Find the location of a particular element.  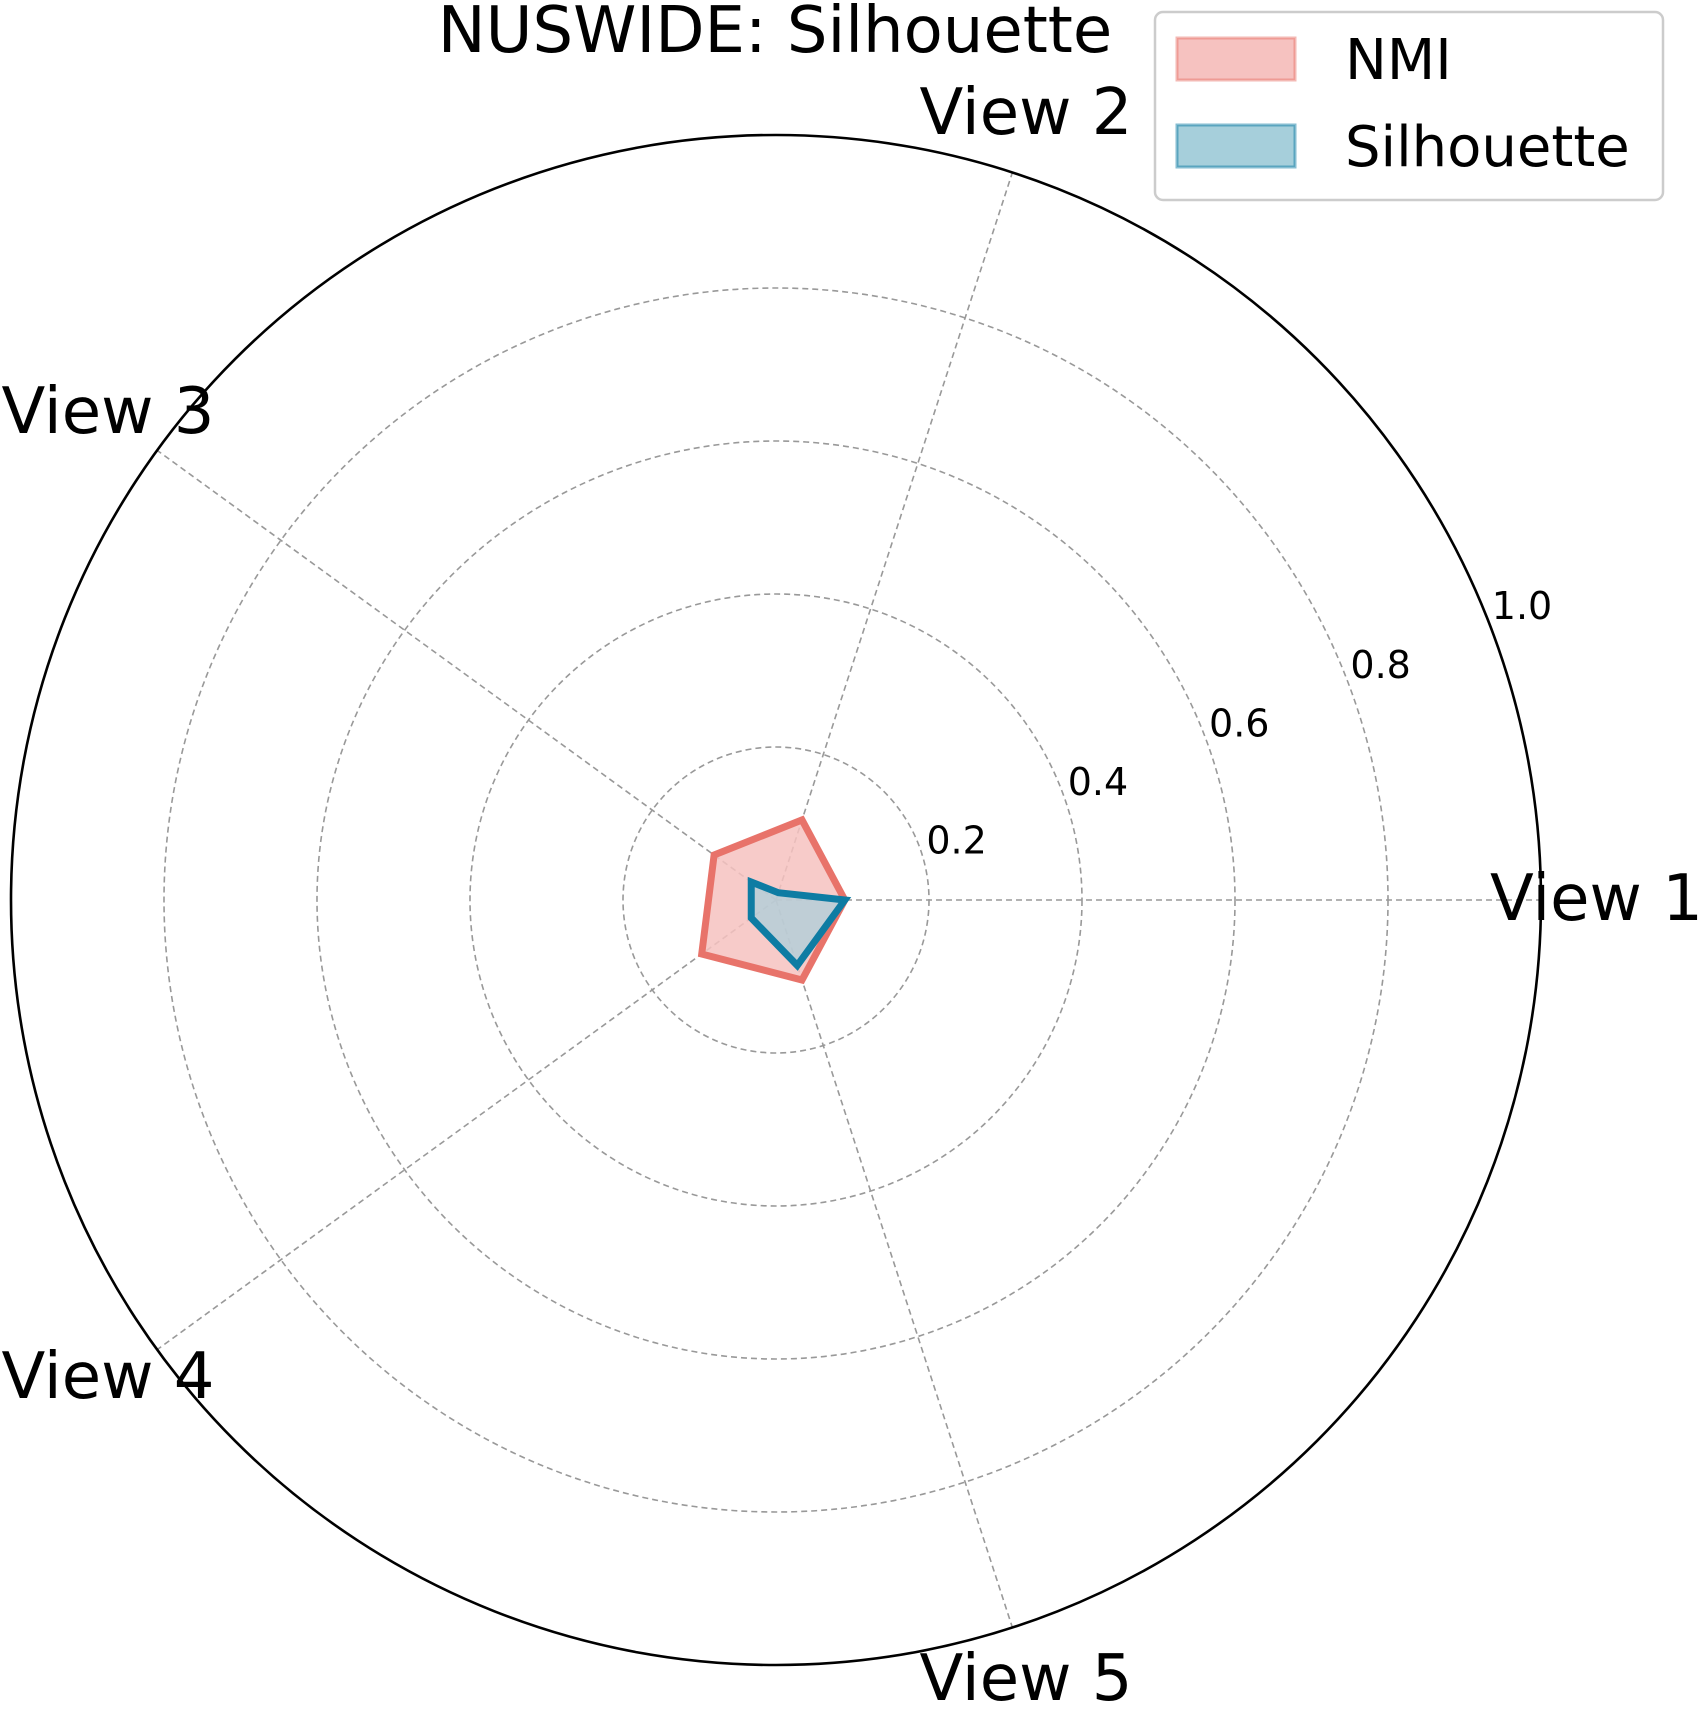

r-tick-label: 0.8 is located at coordinates (1380, 665).